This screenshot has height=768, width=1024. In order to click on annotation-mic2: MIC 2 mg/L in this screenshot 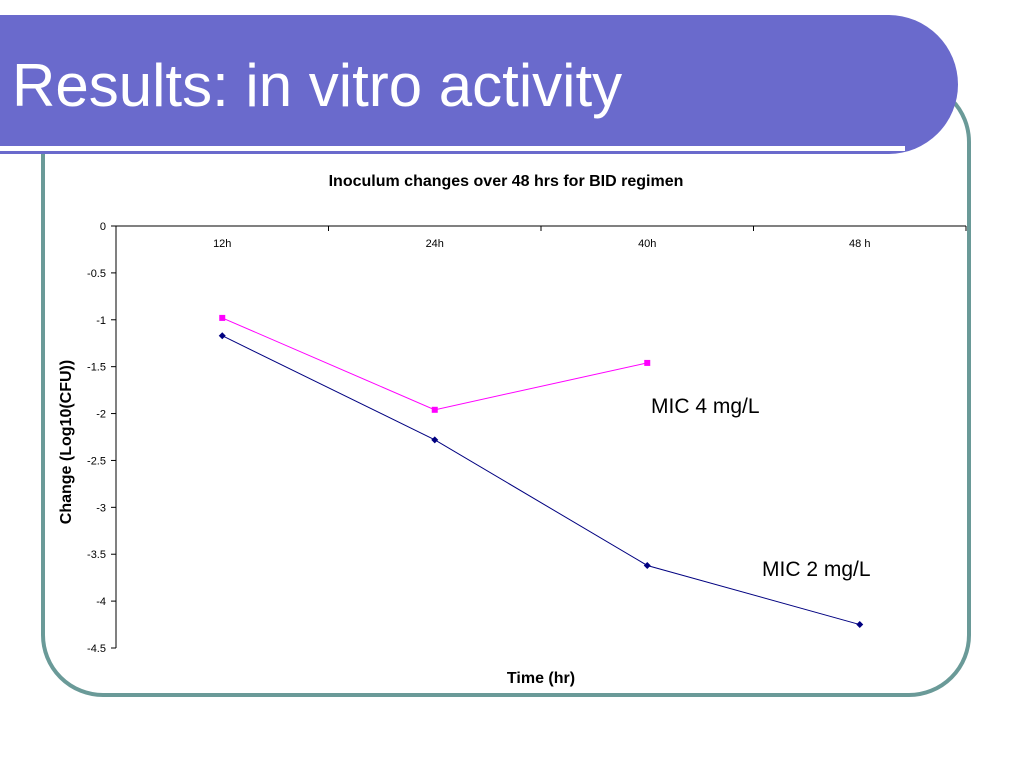, I will do `click(816, 569)`.